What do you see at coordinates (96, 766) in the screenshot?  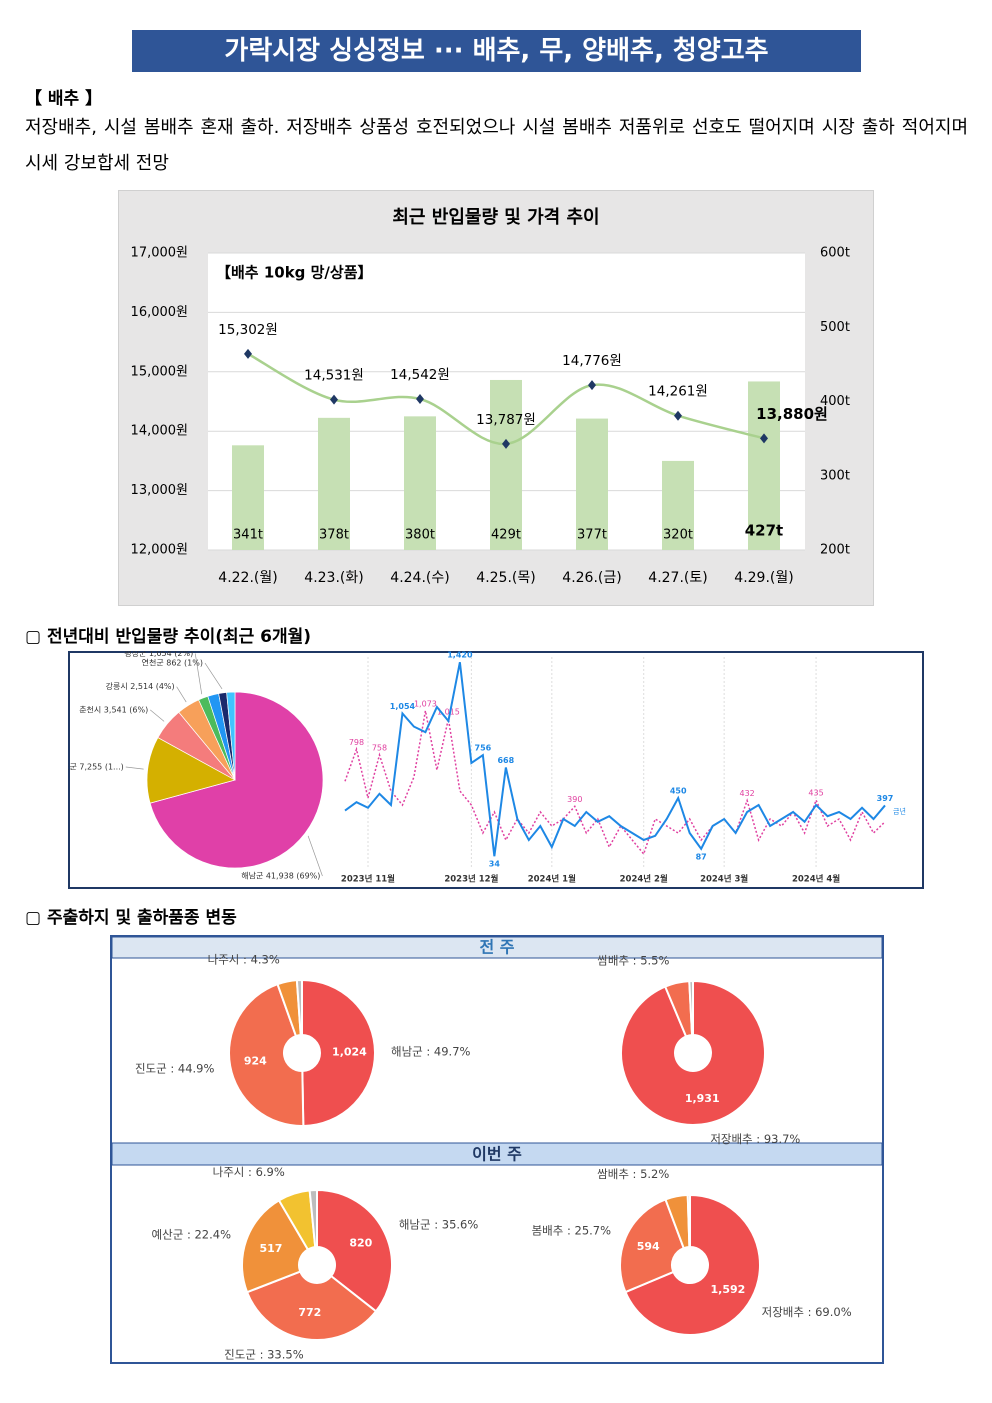 I see `pie-label: 진도군 7,255 (1...)` at bounding box center [96, 766].